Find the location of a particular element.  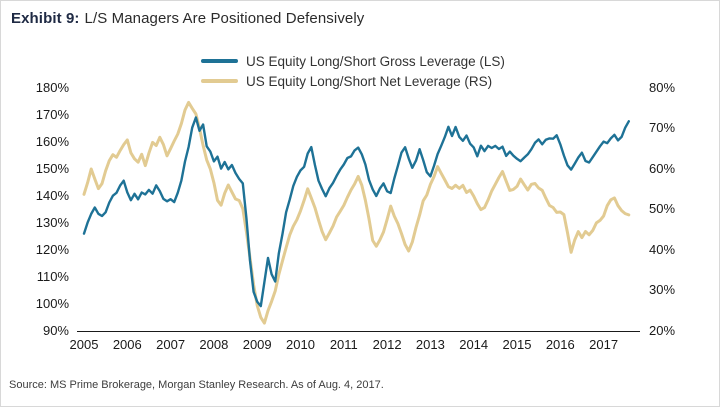

x-axis-baseline is located at coordinates (358, 331).